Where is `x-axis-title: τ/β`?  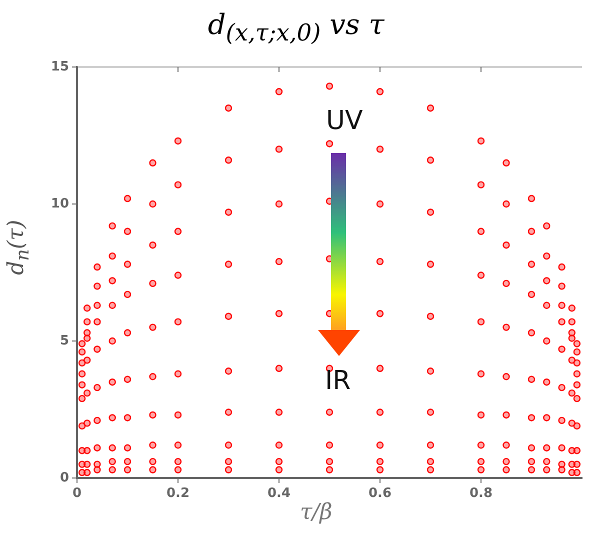 x-axis-title: τ/β is located at coordinates (316, 512).